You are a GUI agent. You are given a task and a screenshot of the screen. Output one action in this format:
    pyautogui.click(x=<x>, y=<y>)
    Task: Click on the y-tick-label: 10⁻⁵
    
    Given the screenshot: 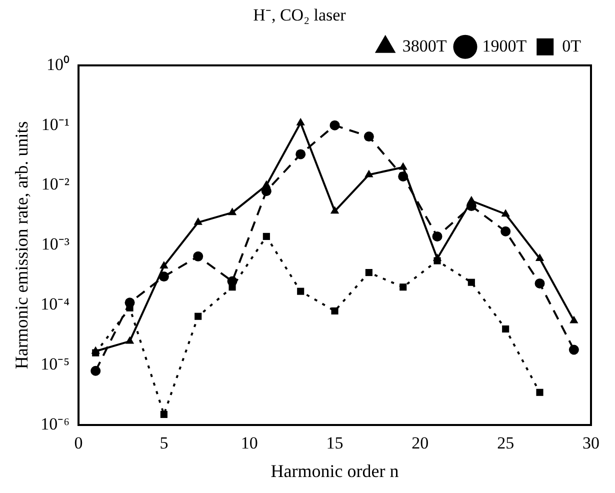 What is the action you would take?
    pyautogui.click(x=55, y=364)
    